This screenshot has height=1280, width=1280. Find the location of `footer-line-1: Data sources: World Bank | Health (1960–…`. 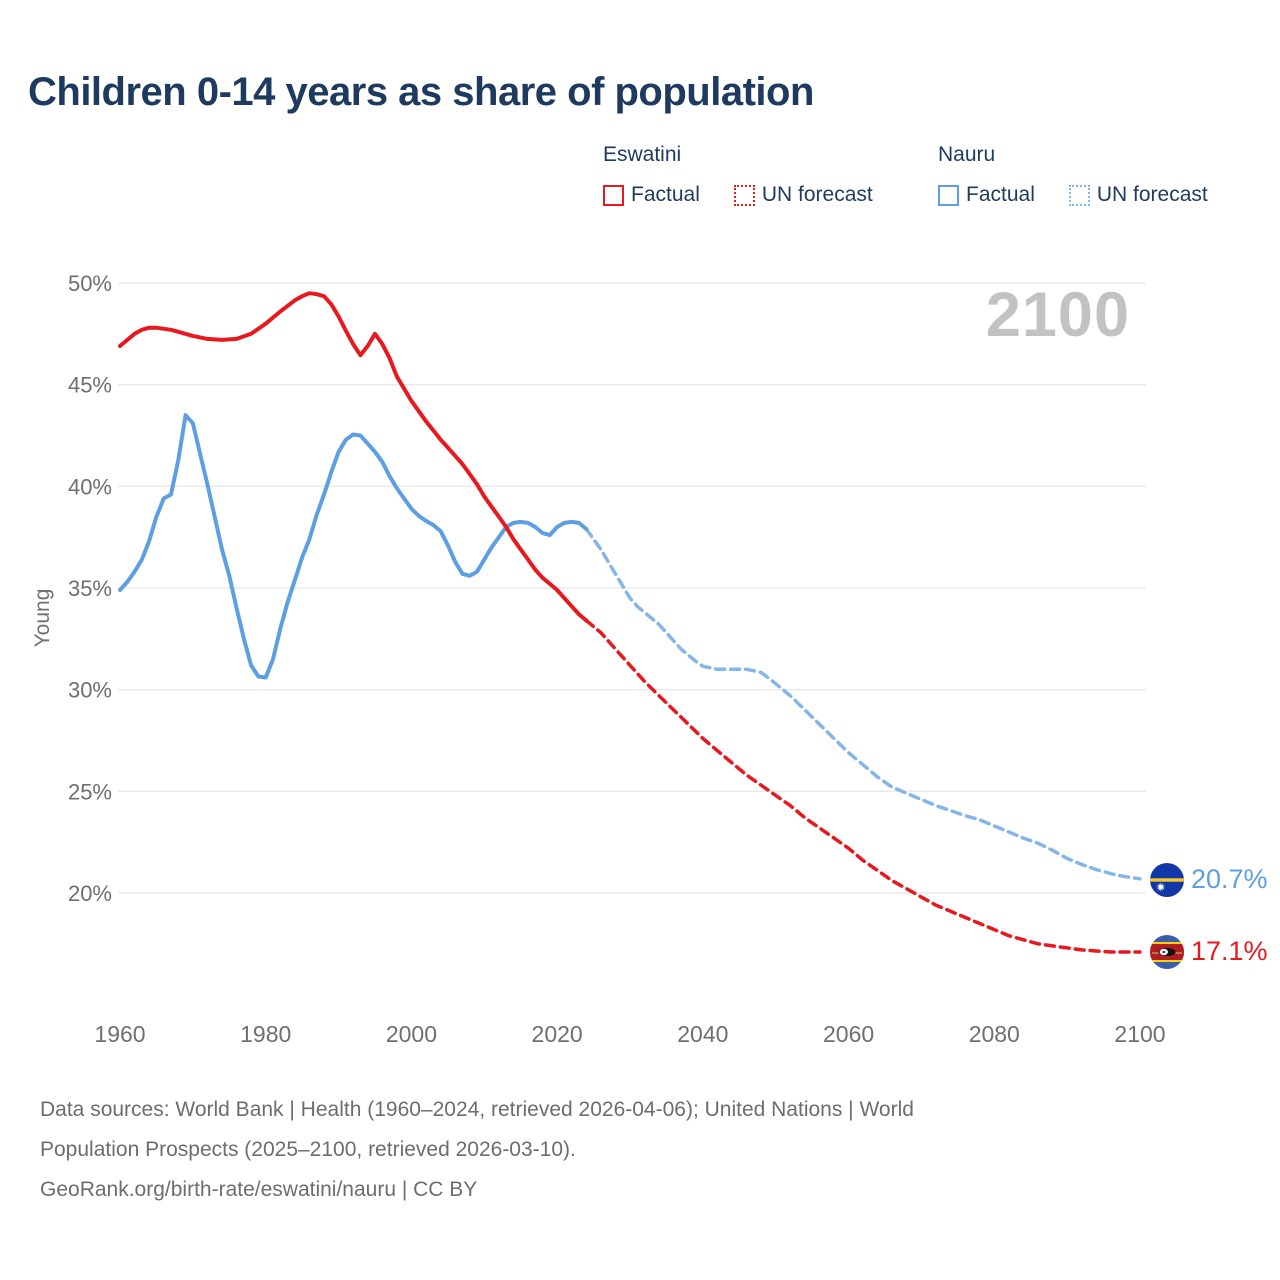

footer-line-1: Data sources: World Bank | Health (1960–… is located at coordinates (477, 1109).